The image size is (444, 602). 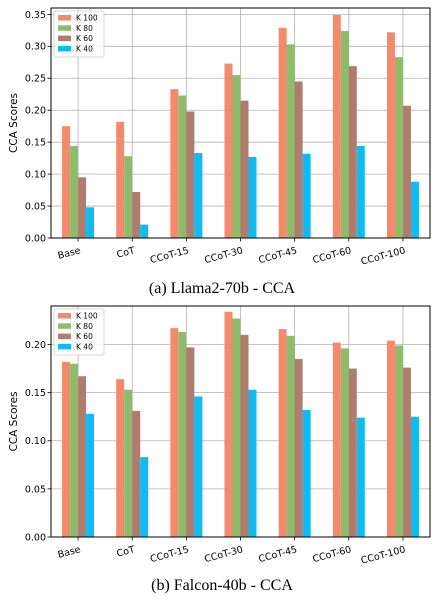 I want to click on y-tick-label: 0.00, so click(x=35, y=238).